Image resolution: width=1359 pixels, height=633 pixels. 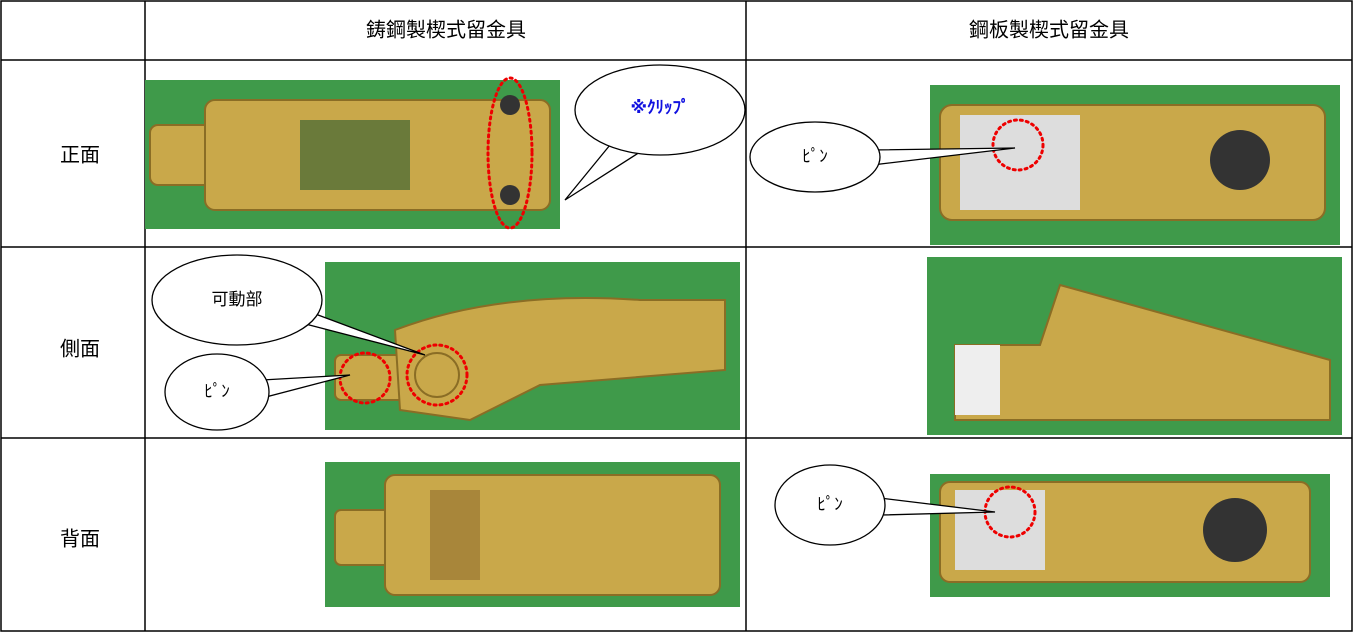 What do you see at coordinates (80, 539) in the screenshot?
I see `row-header: 背面` at bounding box center [80, 539].